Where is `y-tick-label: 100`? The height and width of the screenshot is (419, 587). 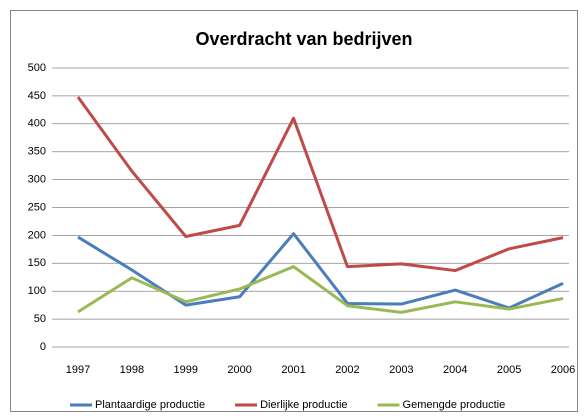 y-tick-label: 100 is located at coordinates (37, 291).